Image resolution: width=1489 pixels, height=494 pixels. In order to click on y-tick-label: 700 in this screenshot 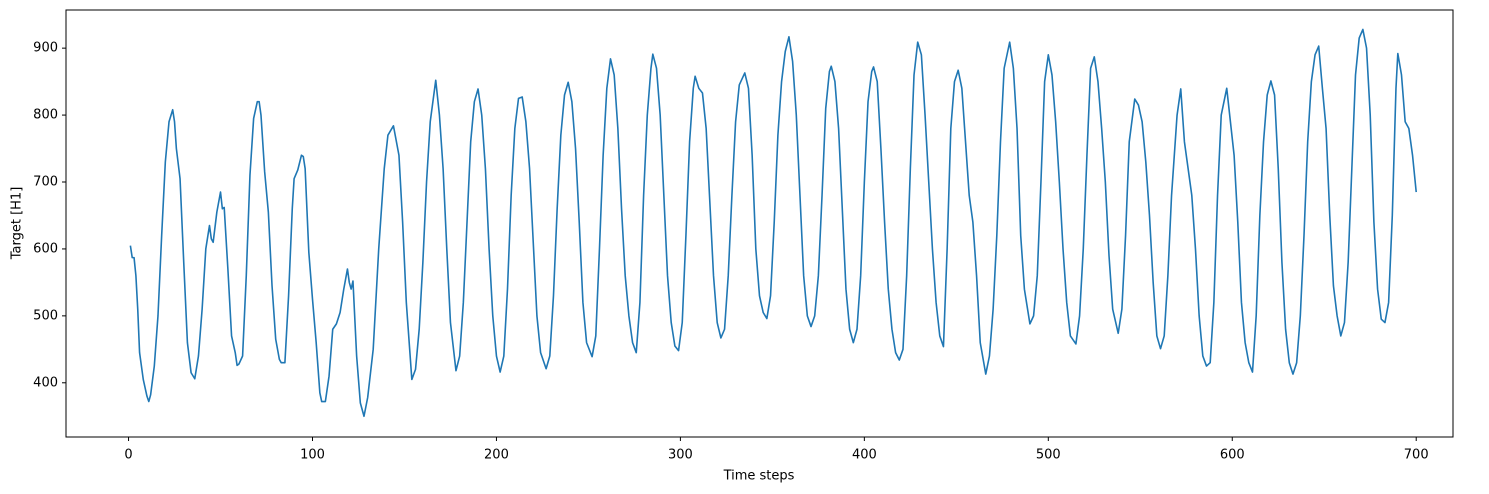, I will do `click(45, 182)`.